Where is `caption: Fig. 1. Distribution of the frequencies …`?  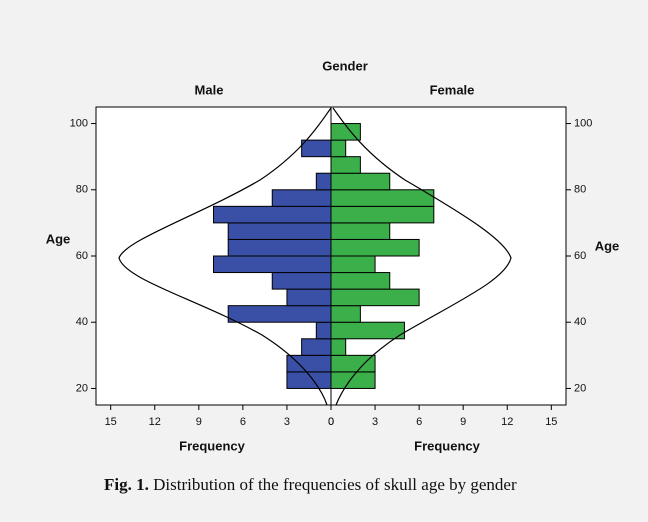
caption: Fig. 1. Distribution of the frequencies … is located at coordinates (310, 484).